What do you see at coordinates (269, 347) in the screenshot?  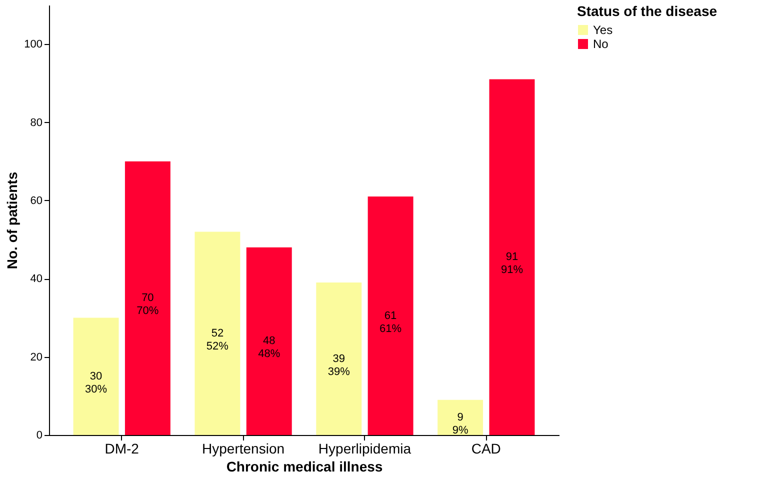 I see `data-label: 48 48%` at bounding box center [269, 347].